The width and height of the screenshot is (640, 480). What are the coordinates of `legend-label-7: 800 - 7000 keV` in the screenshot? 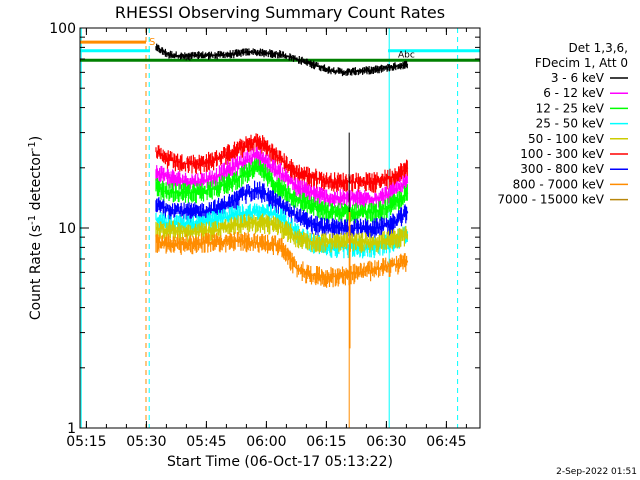 It's located at (559, 184).